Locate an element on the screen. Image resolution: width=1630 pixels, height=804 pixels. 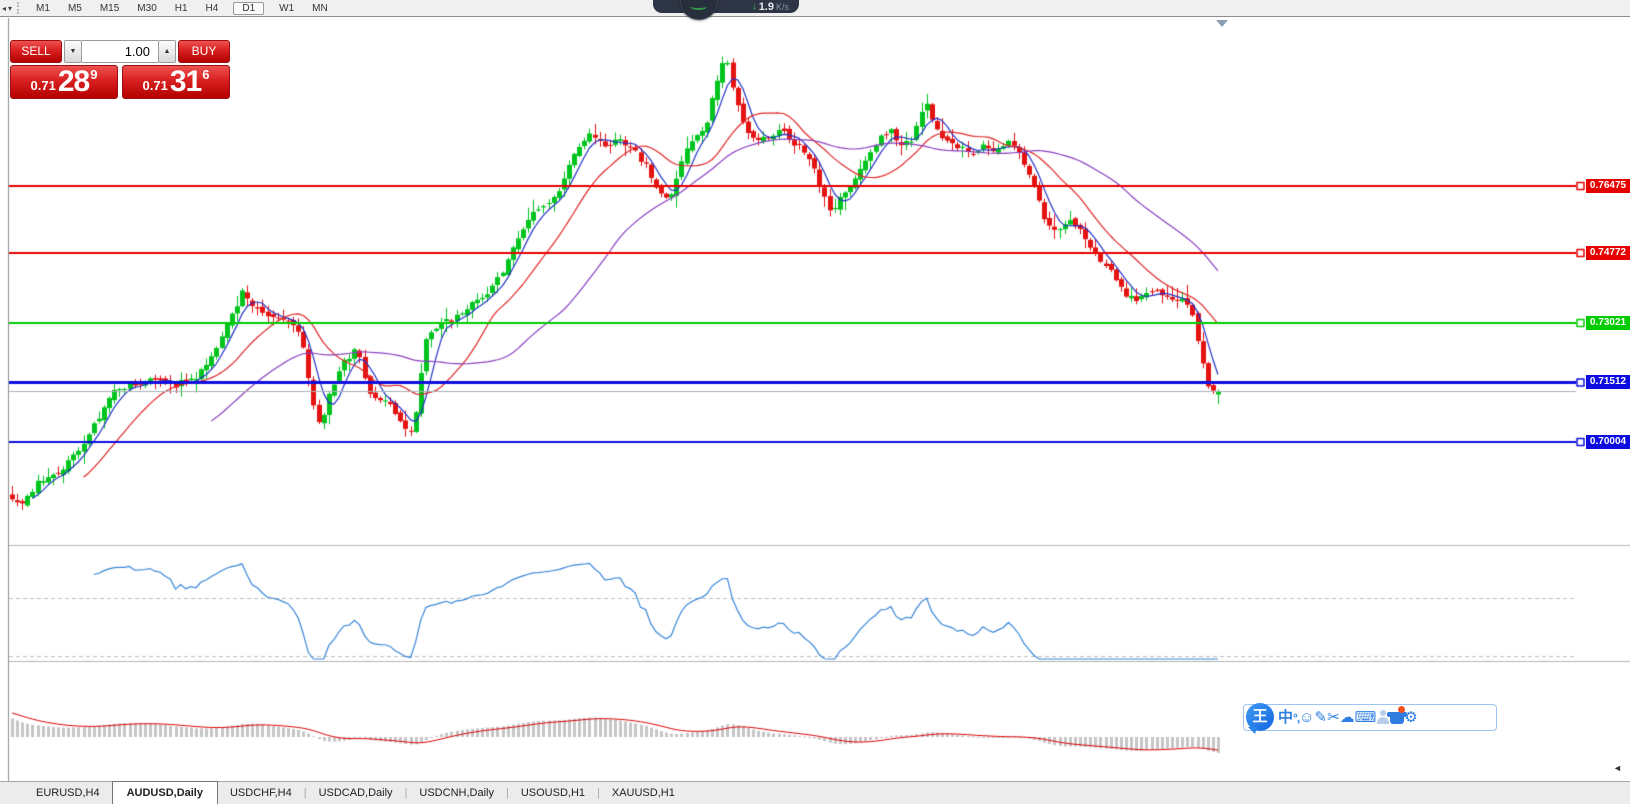
timeframe-button-list: M1 M5 M15 M30 H1 H4 D1 W1 MN is located at coordinates (182, 8).